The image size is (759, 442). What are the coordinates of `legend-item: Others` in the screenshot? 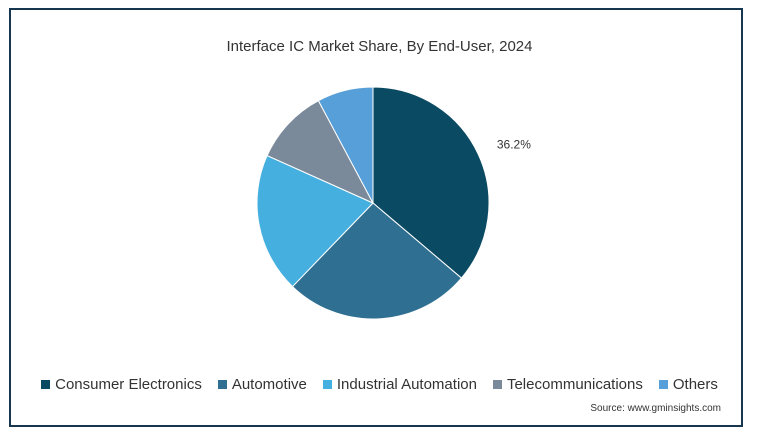 It's located at (688, 384).